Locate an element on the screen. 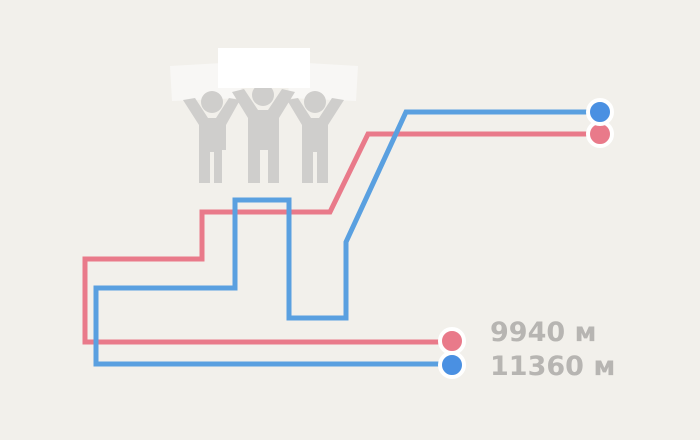 Image resolution: width=700 pixels, height=440 pixels. route-start-marker-blue is located at coordinates (452, 365).